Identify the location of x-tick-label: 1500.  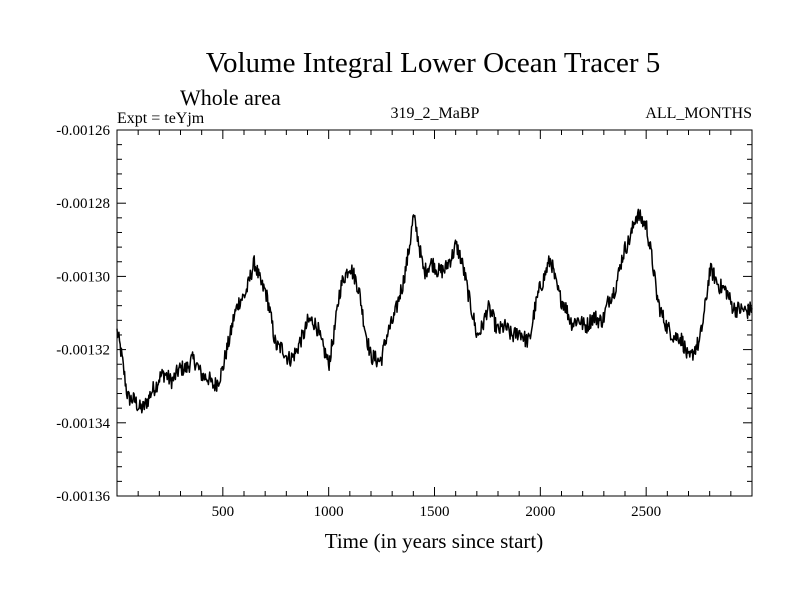
(435, 512).